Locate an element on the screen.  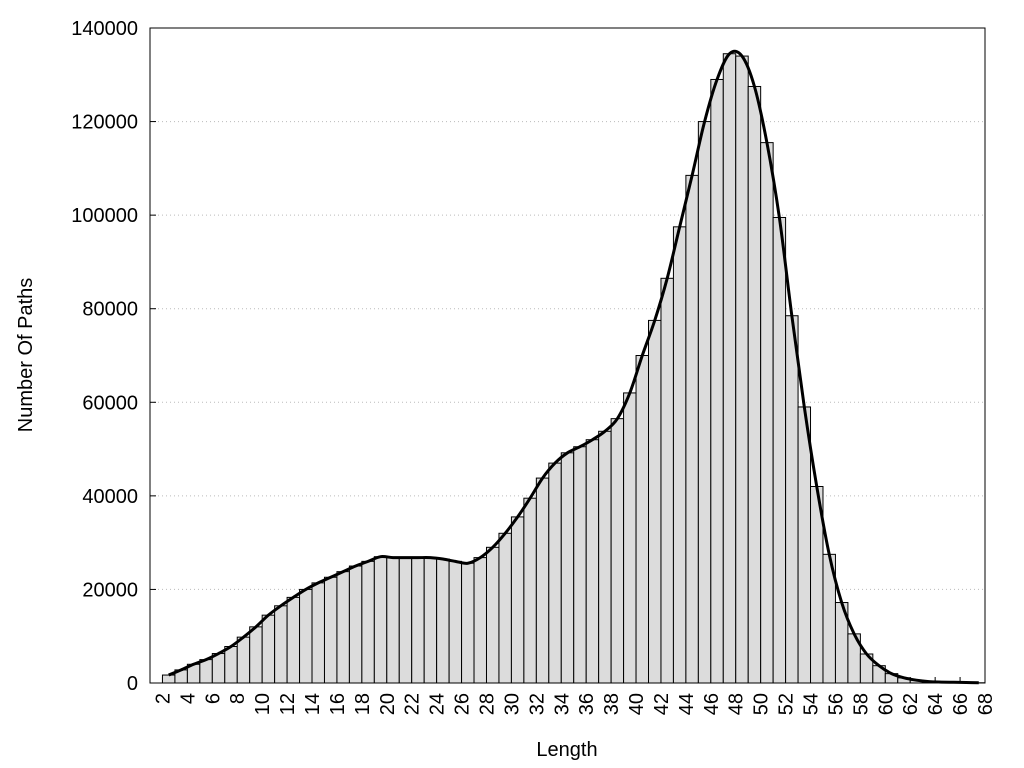
x-tick-label: 66 is located at coordinates (961, 704).